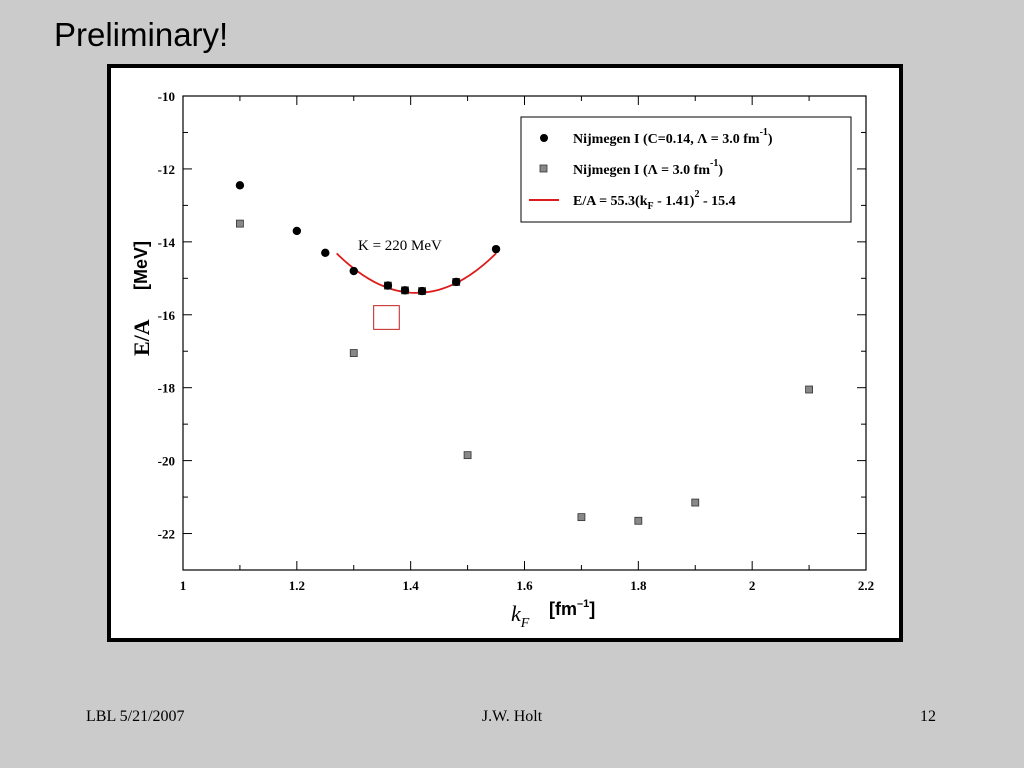 The width and height of the screenshot is (1024, 768). What do you see at coordinates (572, 608) in the screenshot?
I see `x-axis-unit: [fm–1]` at bounding box center [572, 608].